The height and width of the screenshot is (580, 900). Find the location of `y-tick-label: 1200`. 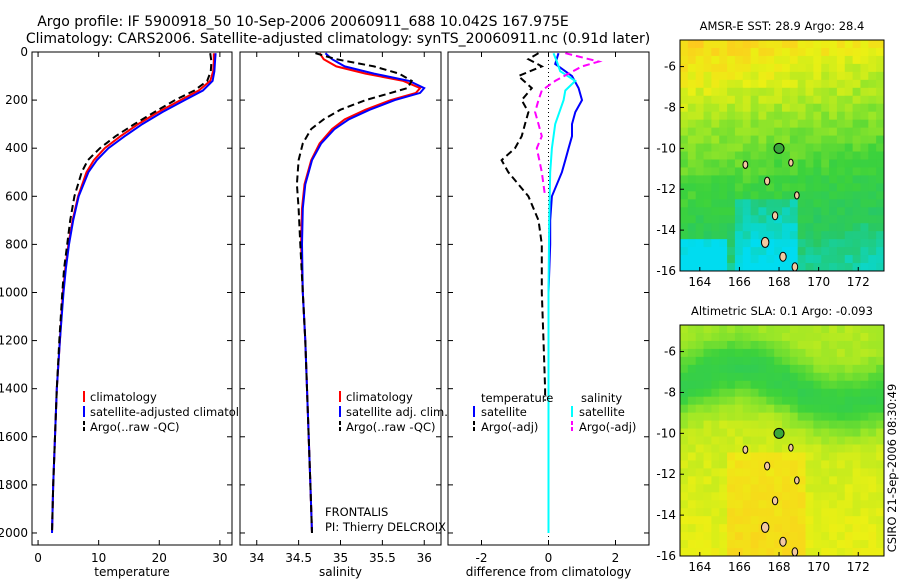

y-tick-label: 1200 is located at coordinates (14, 341).